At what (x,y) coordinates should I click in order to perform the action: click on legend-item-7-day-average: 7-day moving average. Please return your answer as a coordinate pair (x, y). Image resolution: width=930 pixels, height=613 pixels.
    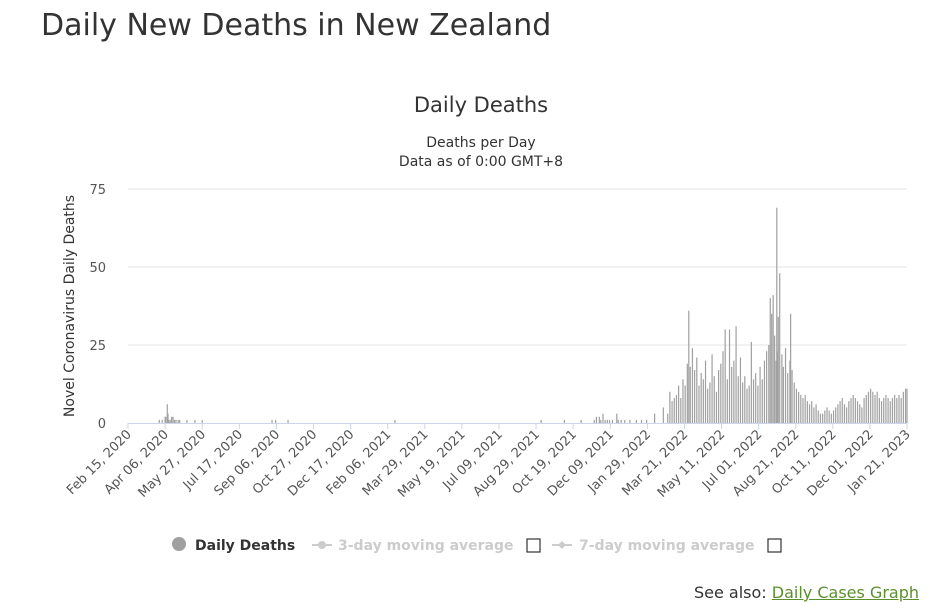
    Looking at the image, I should click on (653, 546).